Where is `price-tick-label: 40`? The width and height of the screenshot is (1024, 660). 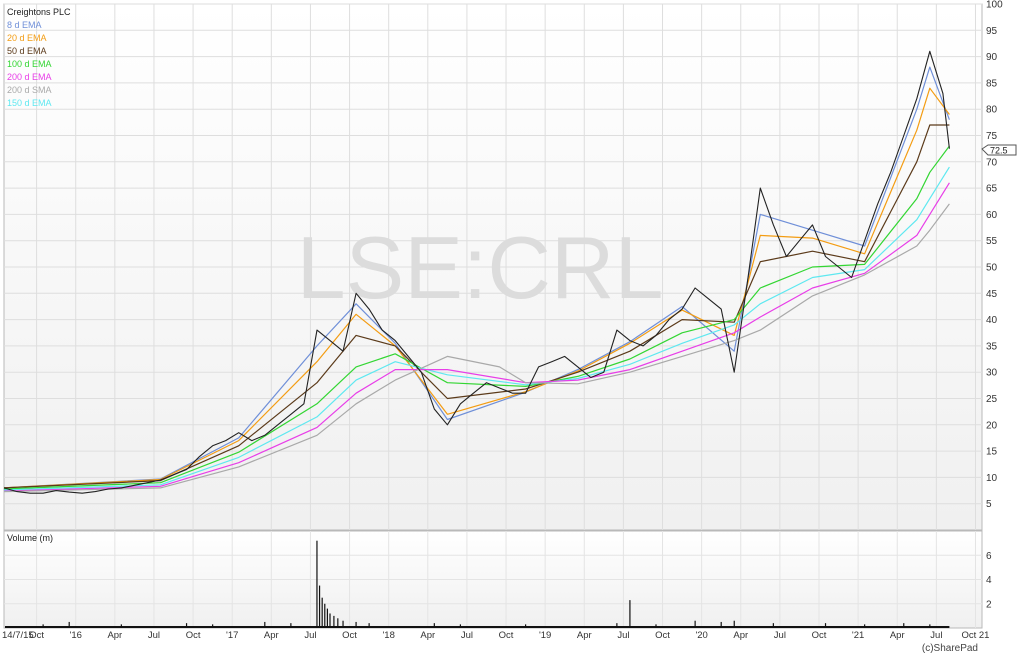
price-tick-label: 40 is located at coordinates (992, 320).